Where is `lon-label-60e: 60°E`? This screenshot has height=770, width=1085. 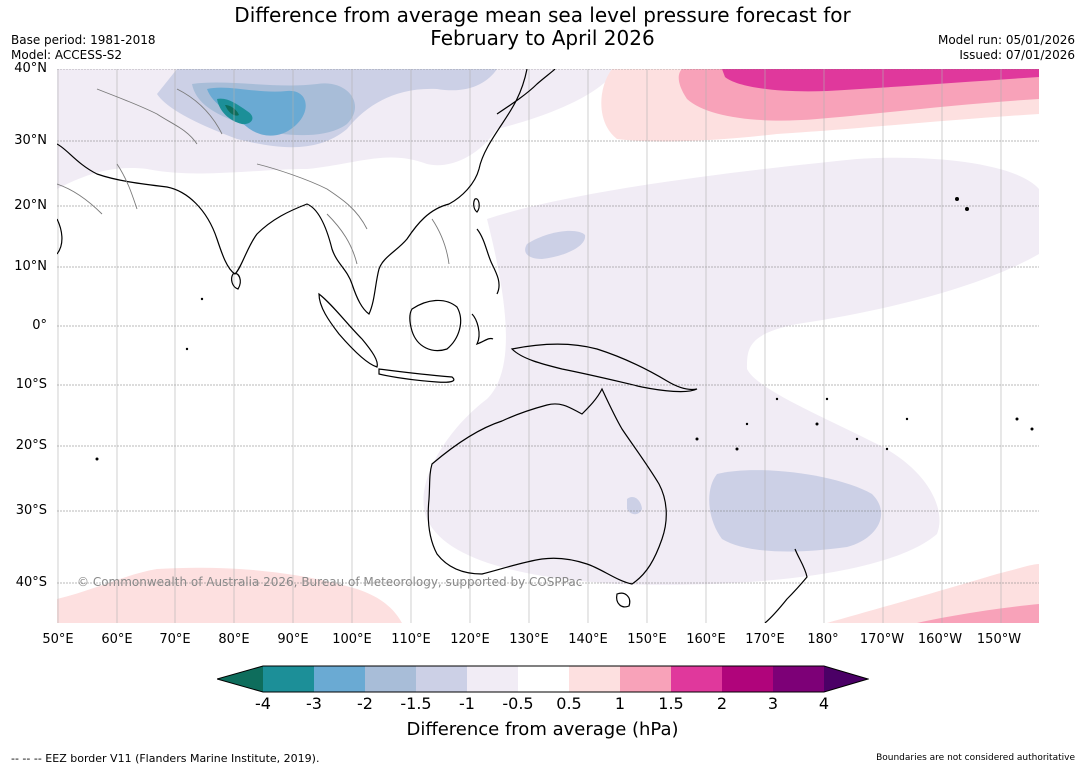
lon-label-60e: 60°E is located at coordinates (117, 639).